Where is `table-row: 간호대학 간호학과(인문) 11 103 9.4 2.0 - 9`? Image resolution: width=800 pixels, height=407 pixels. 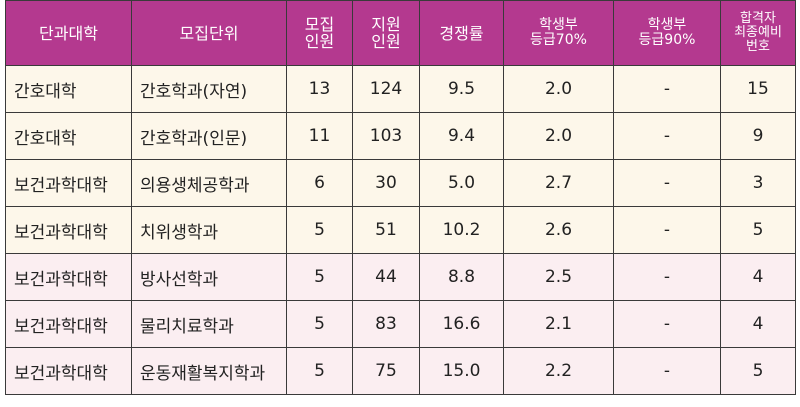
table-row: 간호대학 간호학과(인문) 11 103 9.4 2.0 - 9 is located at coordinates (400, 136).